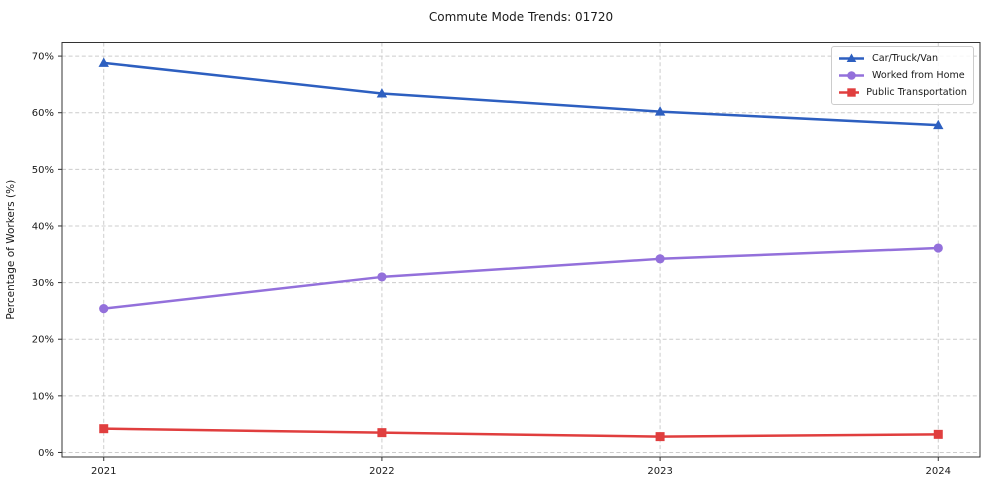 The height and width of the screenshot is (490, 990). I want to click on series-line-public-transportation, so click(521, 432).